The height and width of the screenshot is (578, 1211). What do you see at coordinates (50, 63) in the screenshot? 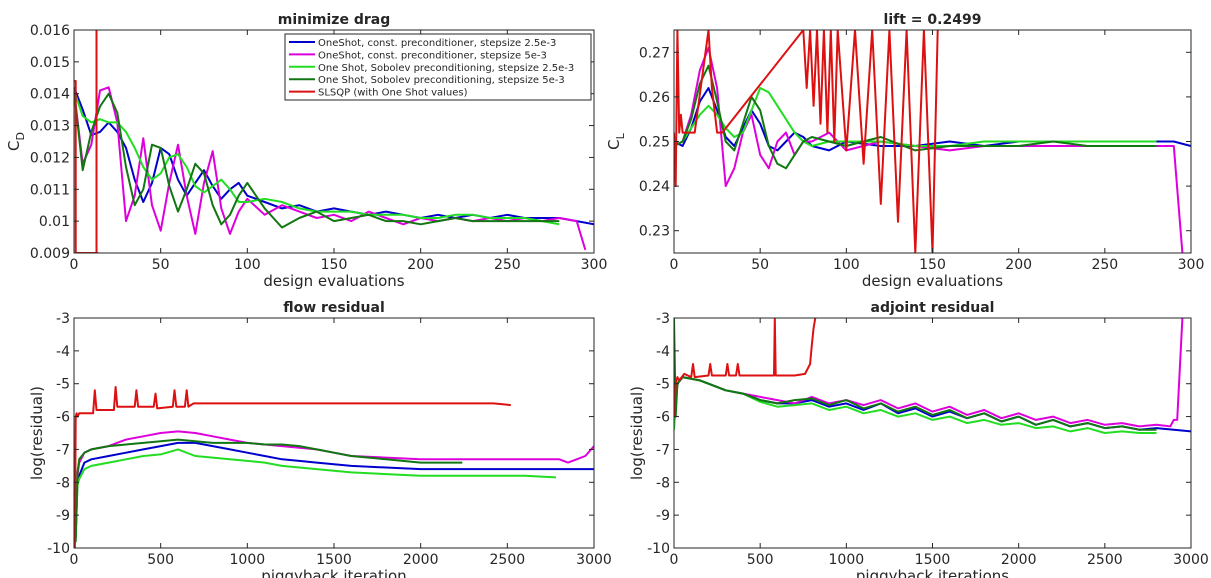
I see `y-tick-label: 0.015` at bounding box center [50, 63].